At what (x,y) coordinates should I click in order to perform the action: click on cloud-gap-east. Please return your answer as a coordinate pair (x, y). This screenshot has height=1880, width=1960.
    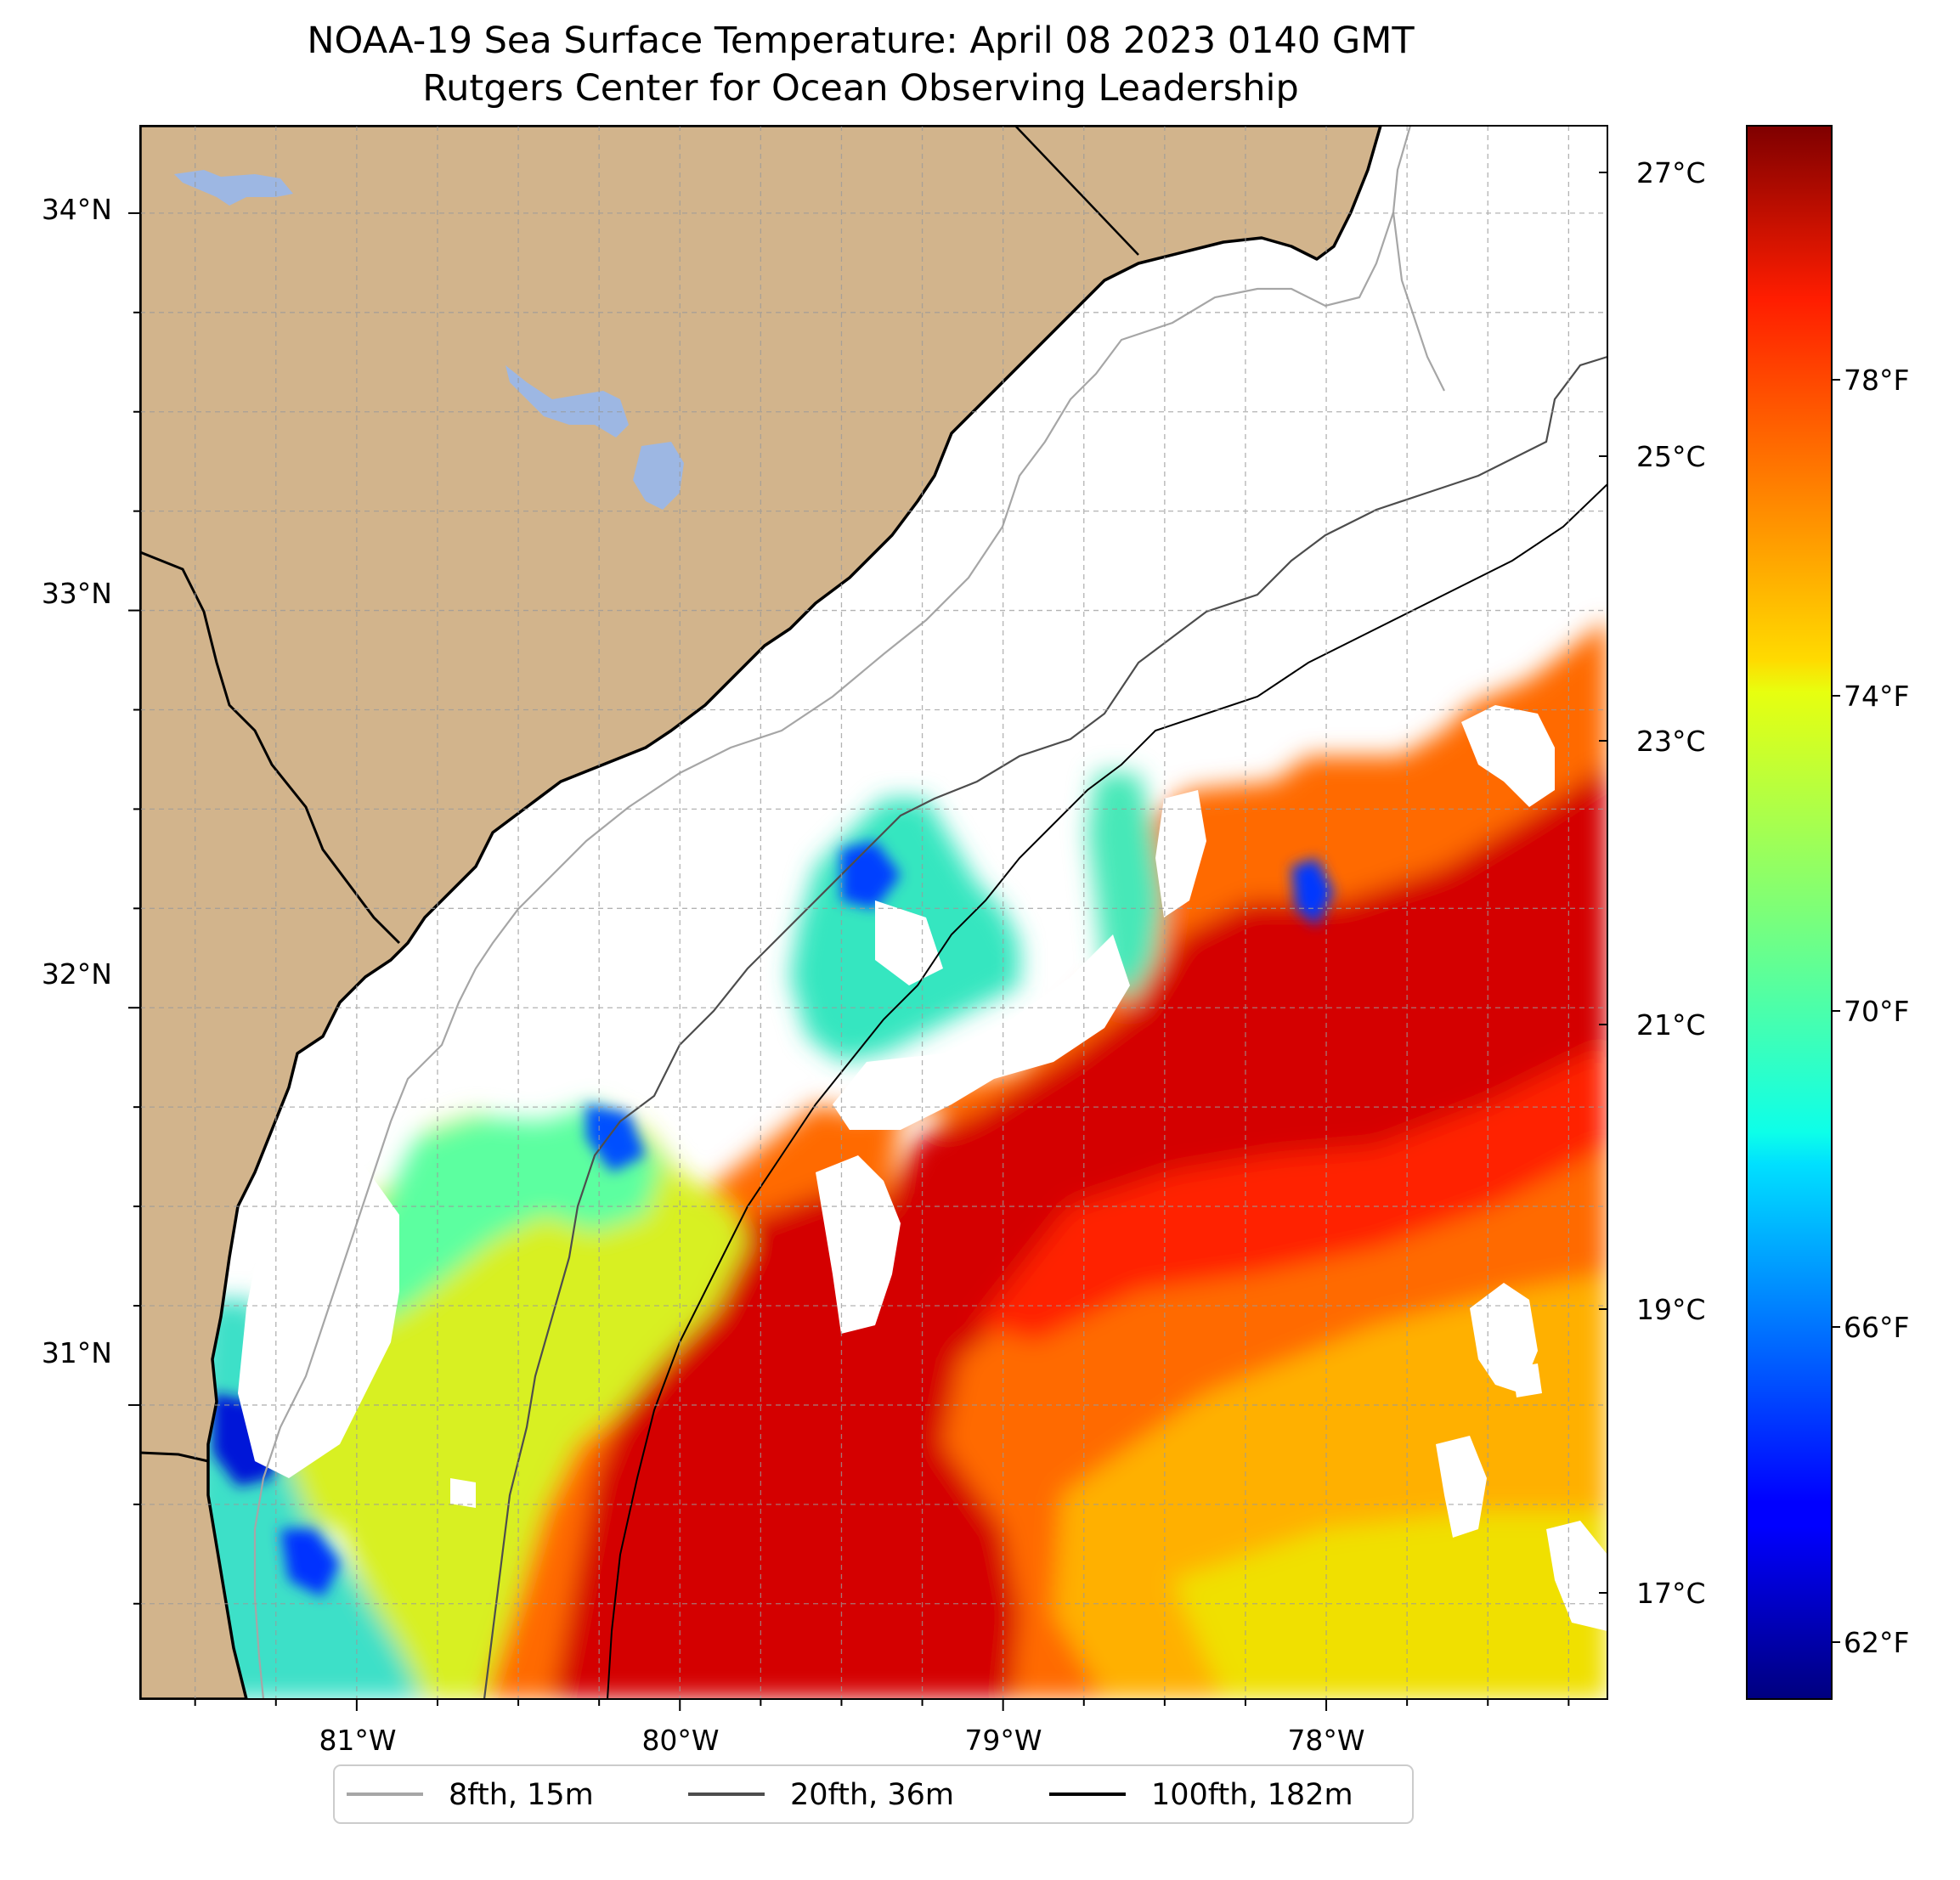
    Looking at the image, I should click on (1504, 1338).